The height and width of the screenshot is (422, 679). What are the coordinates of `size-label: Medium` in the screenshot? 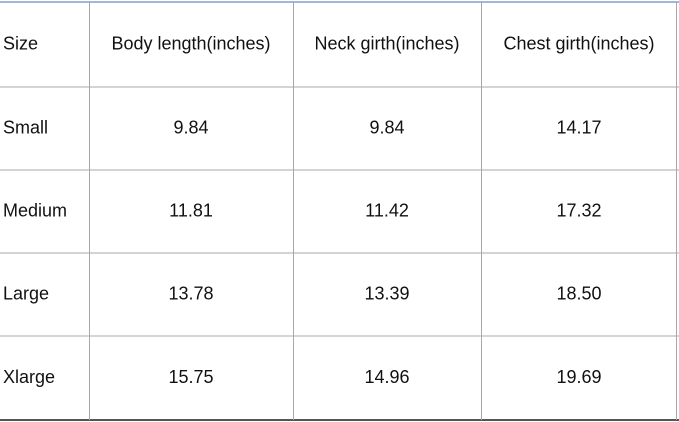 It's located at (35, 210).